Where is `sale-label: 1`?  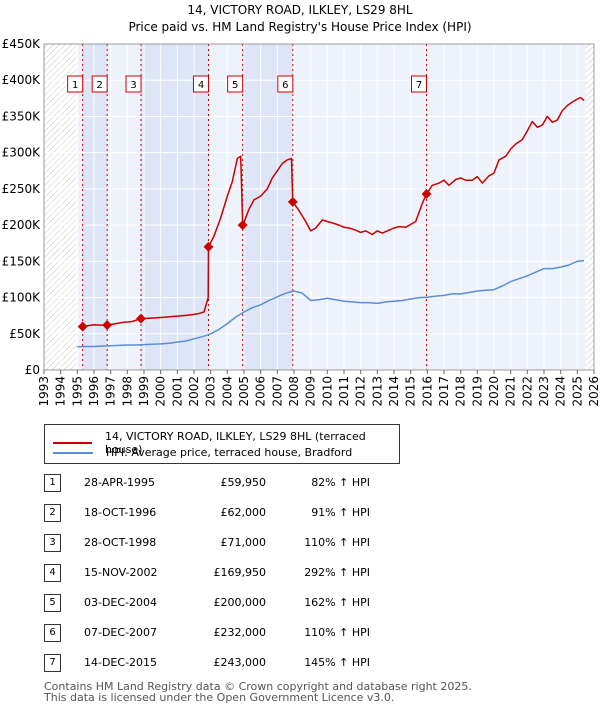 sale-label: 1 is located at coordinates (75, 85).